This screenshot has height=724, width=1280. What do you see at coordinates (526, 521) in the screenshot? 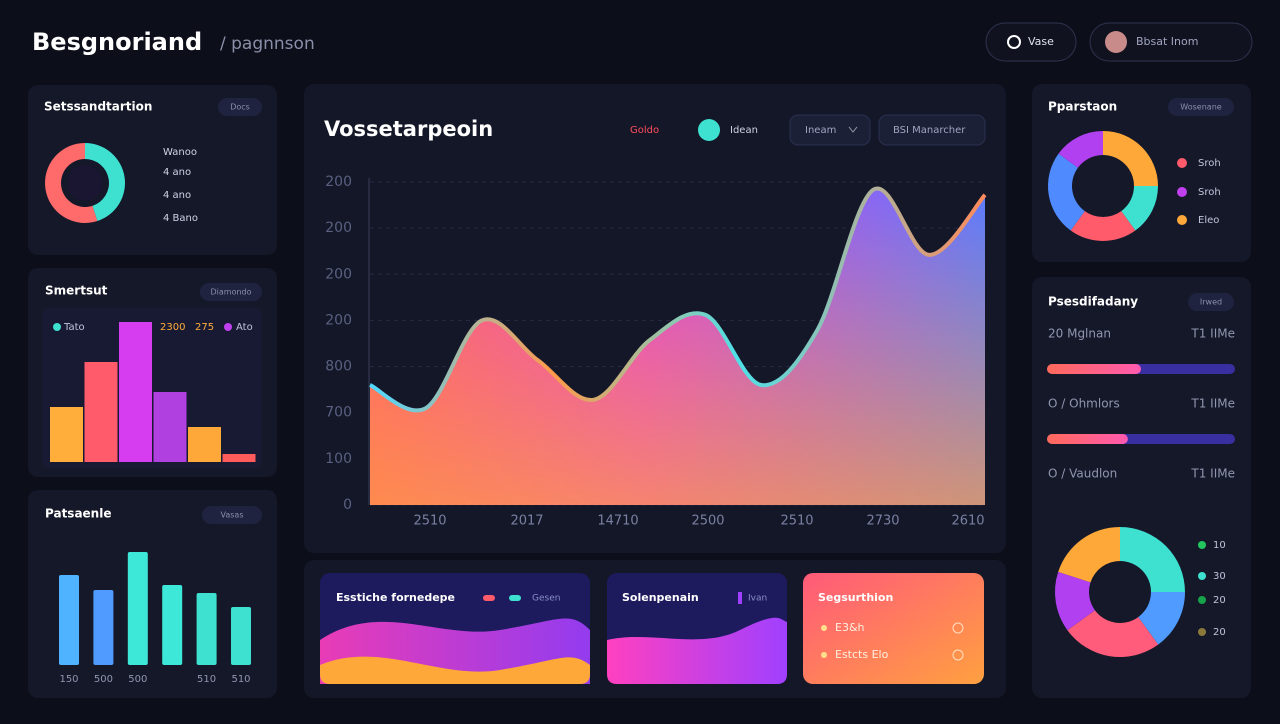
I see `x-tick-label: 2017` at bounding box center [526, 521].